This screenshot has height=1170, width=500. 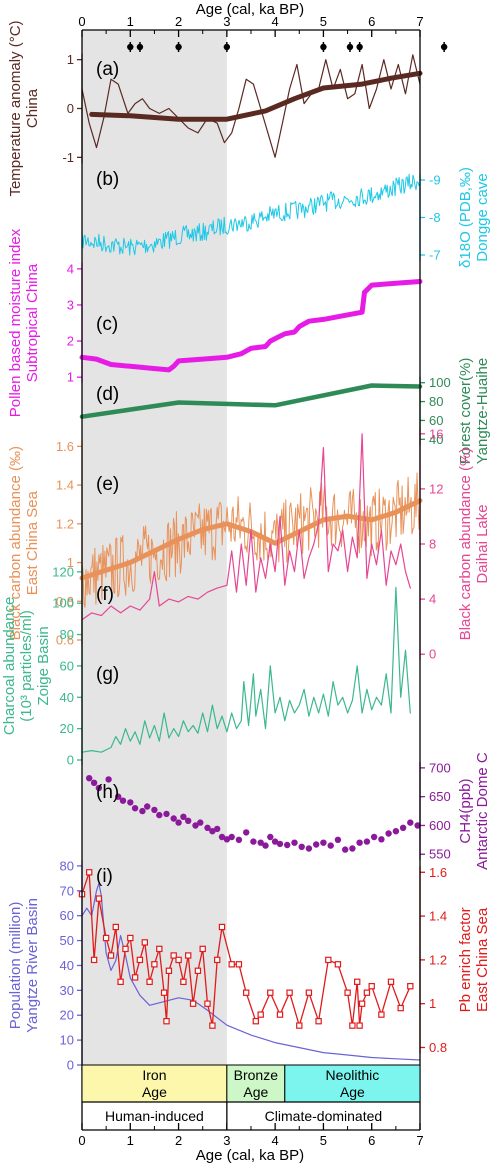 I want to click on tick-label-a-2: -1, so click(x=68, y=157).